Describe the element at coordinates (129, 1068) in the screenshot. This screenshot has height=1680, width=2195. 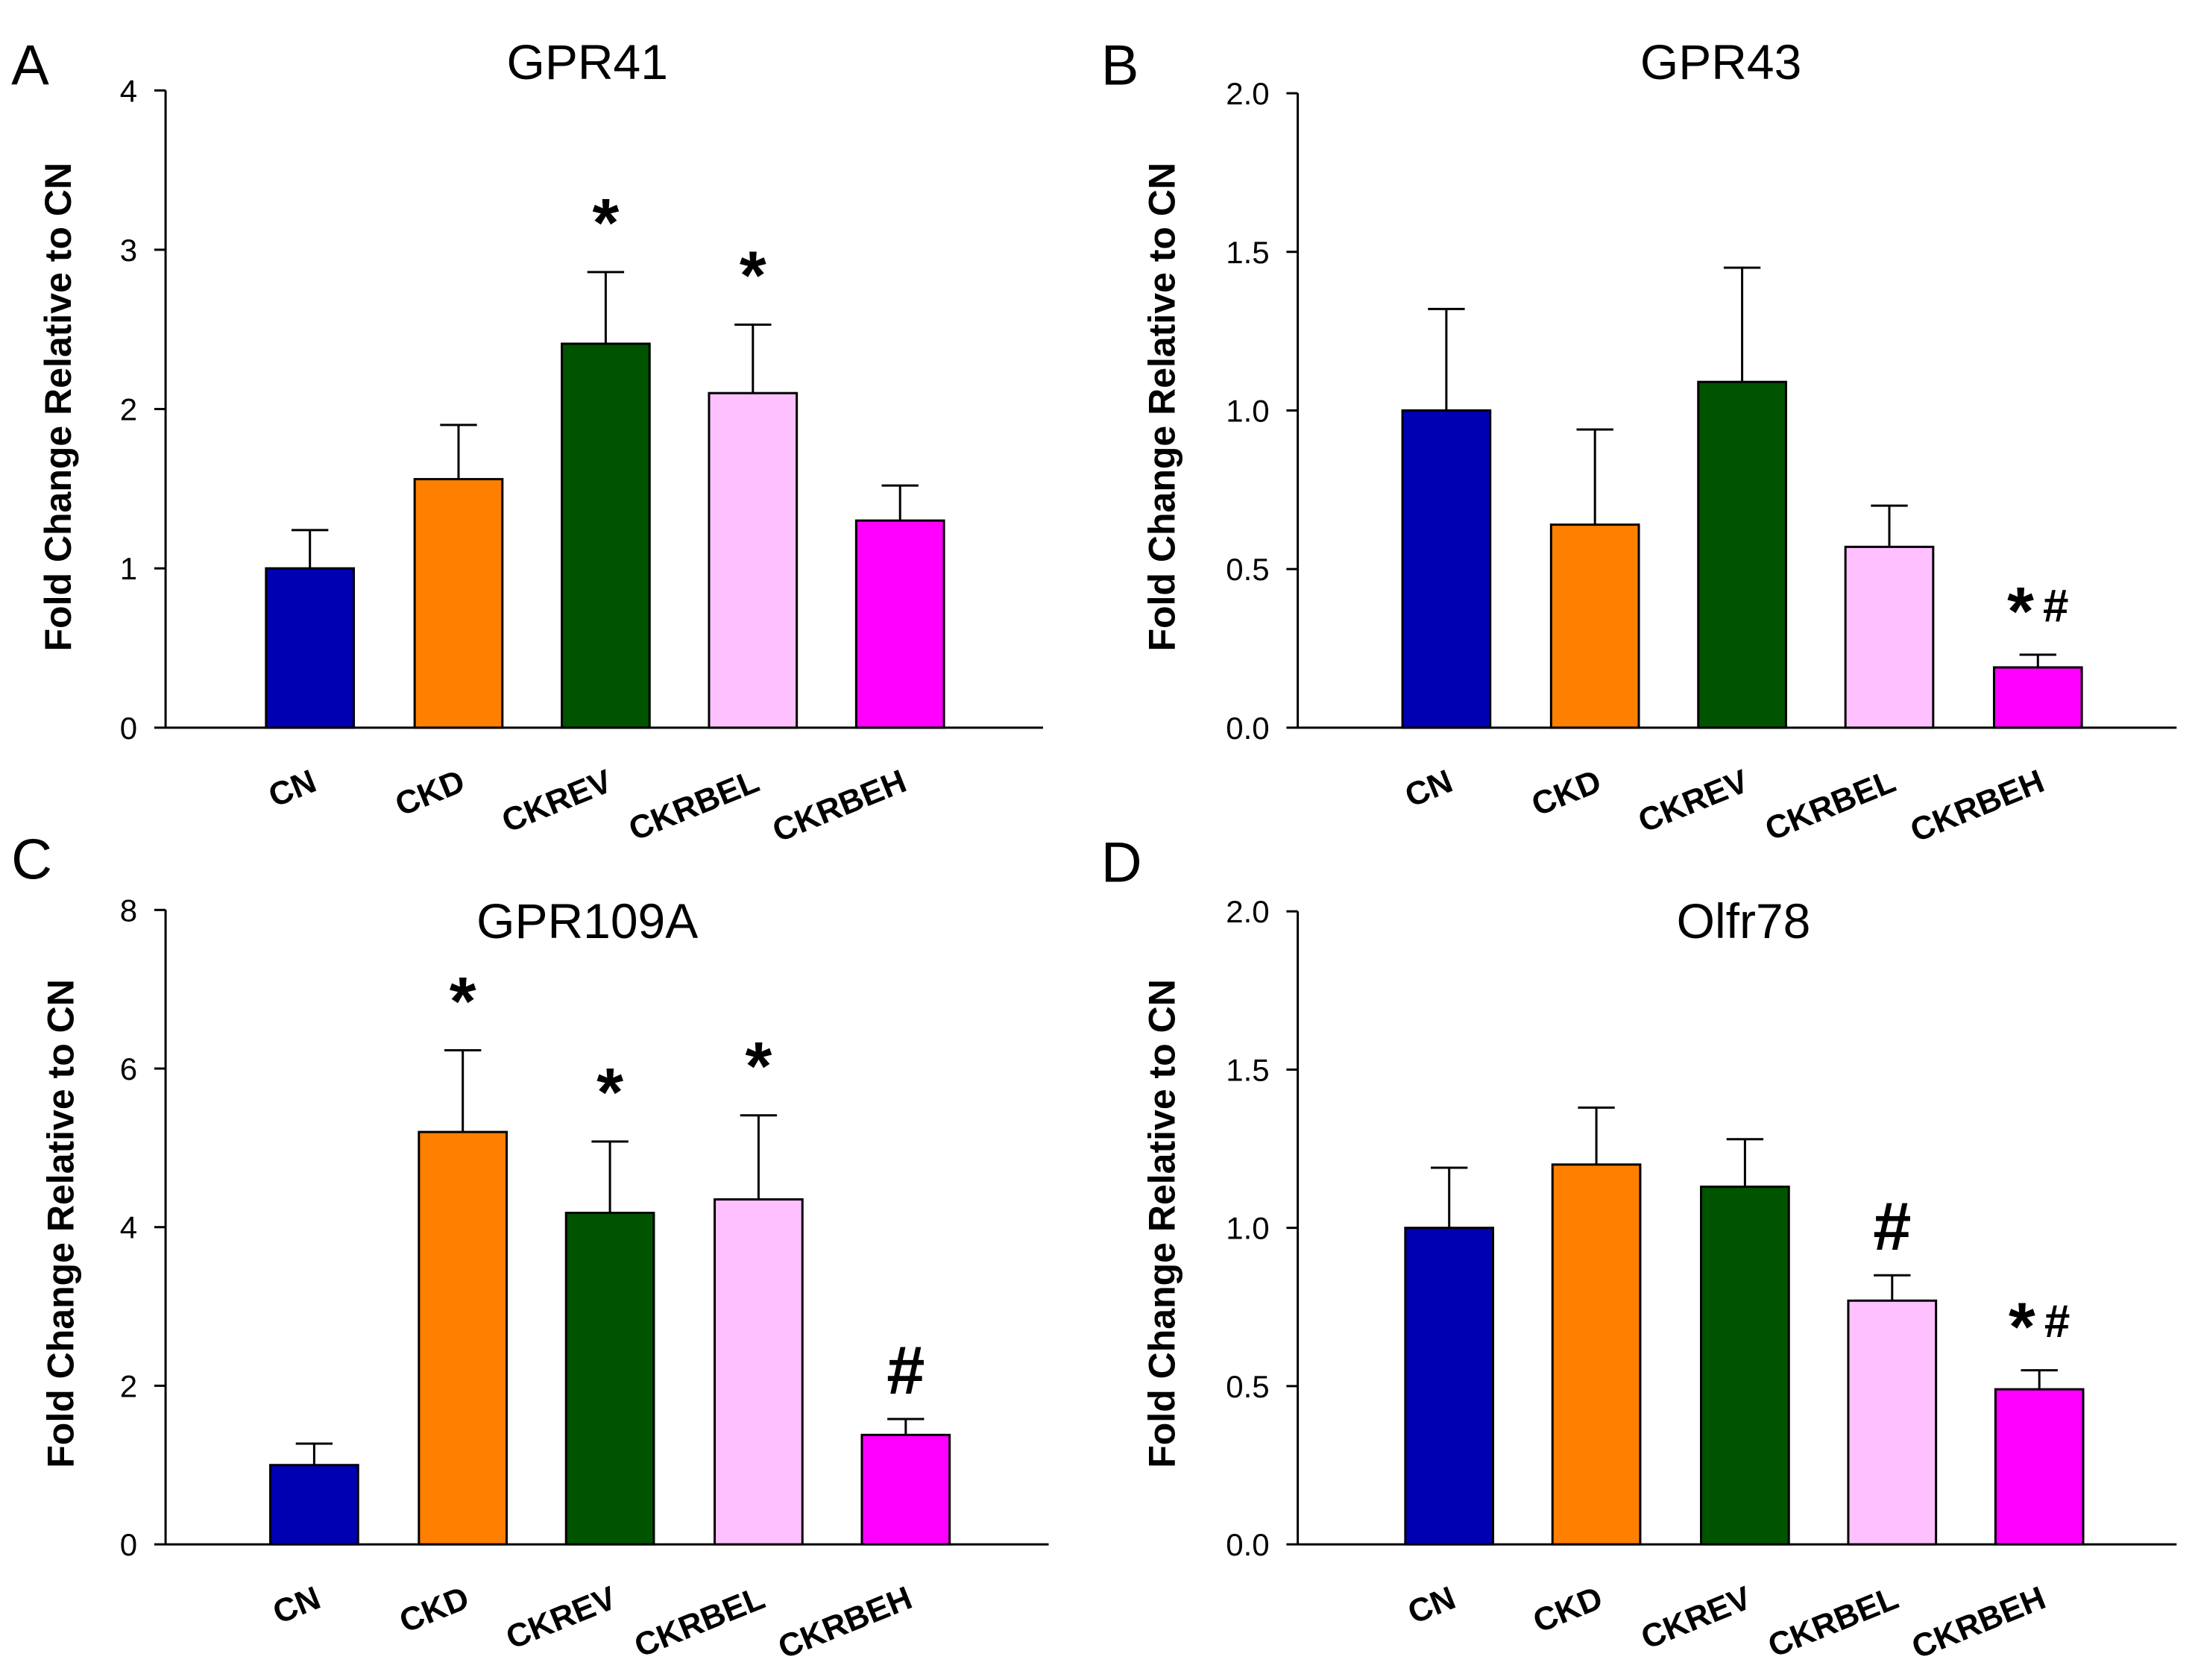
I see `y-tick-label: 6` at that location.